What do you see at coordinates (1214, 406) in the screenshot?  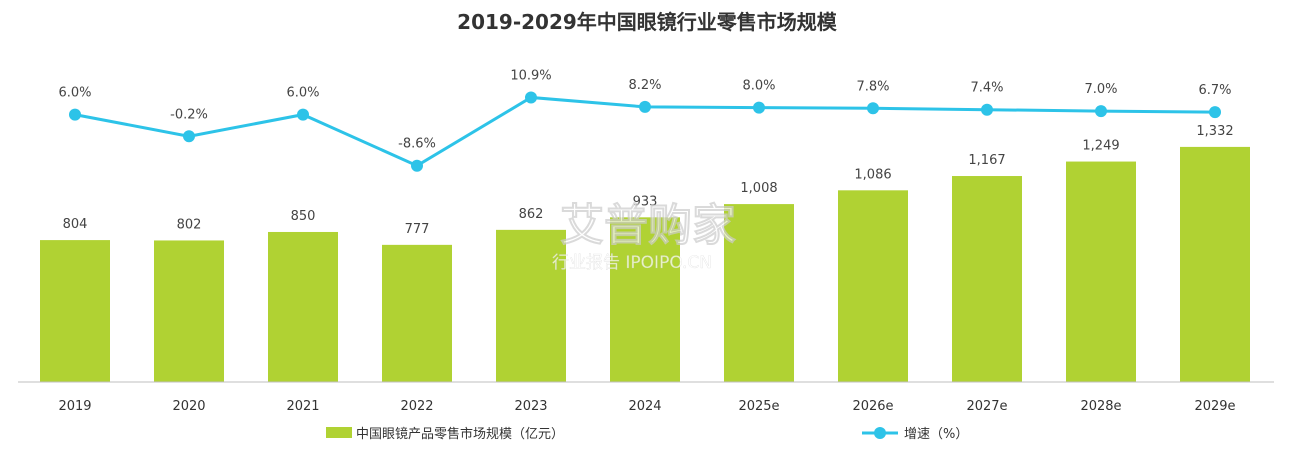 I see `x-tick-label: 2029e` at bounding box center [1214, 406].